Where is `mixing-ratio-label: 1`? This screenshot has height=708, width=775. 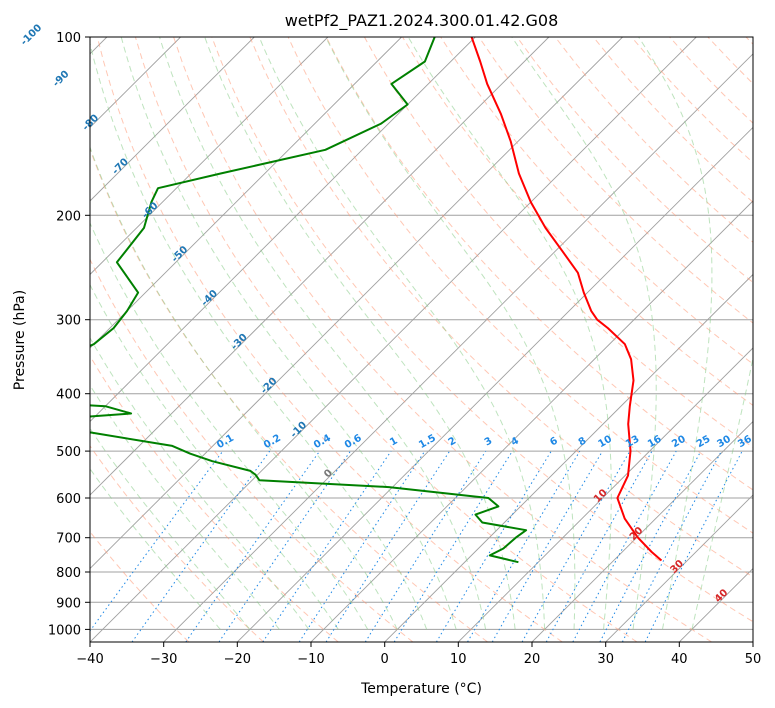
mixing-ratio-label: 1 is located at coordinates (394, 441).